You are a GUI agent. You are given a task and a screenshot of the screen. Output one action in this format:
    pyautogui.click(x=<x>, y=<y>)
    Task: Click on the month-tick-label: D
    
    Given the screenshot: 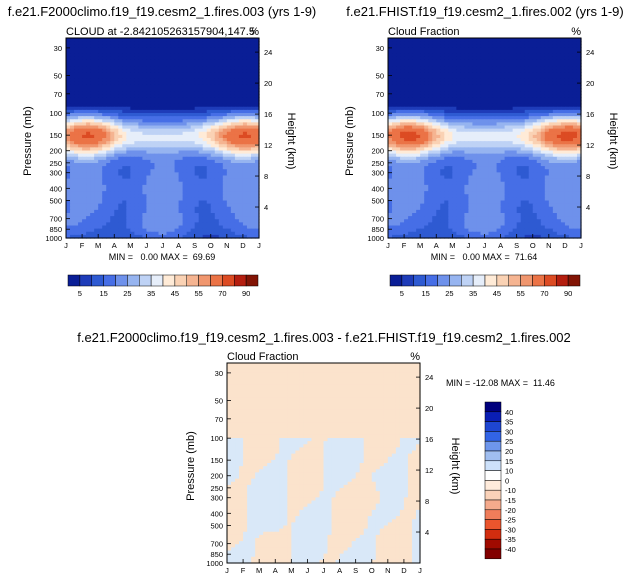 What is the action you would take?
    pyautogui.click(x=243, y=245)
    